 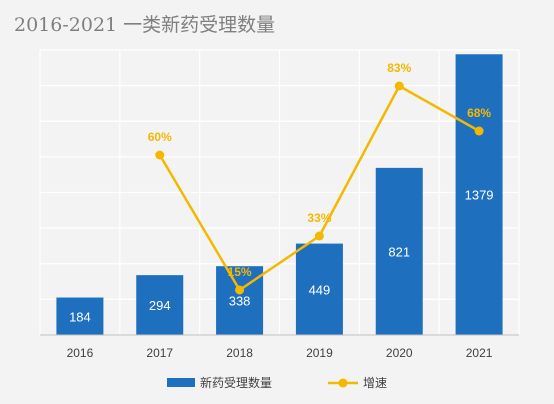 I want to click on bar-value-label-2019: 449, so click(x=320, y=289).